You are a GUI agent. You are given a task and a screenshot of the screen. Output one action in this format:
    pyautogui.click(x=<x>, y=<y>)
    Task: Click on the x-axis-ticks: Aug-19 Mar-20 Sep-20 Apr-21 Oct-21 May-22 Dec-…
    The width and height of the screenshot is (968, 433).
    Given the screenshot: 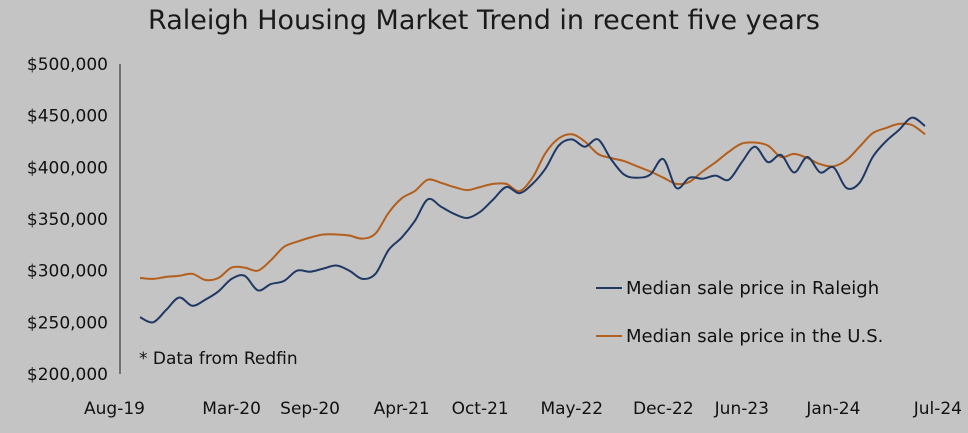 What is the action you would take?
    pyautogui.click(x=523, y=409)
    